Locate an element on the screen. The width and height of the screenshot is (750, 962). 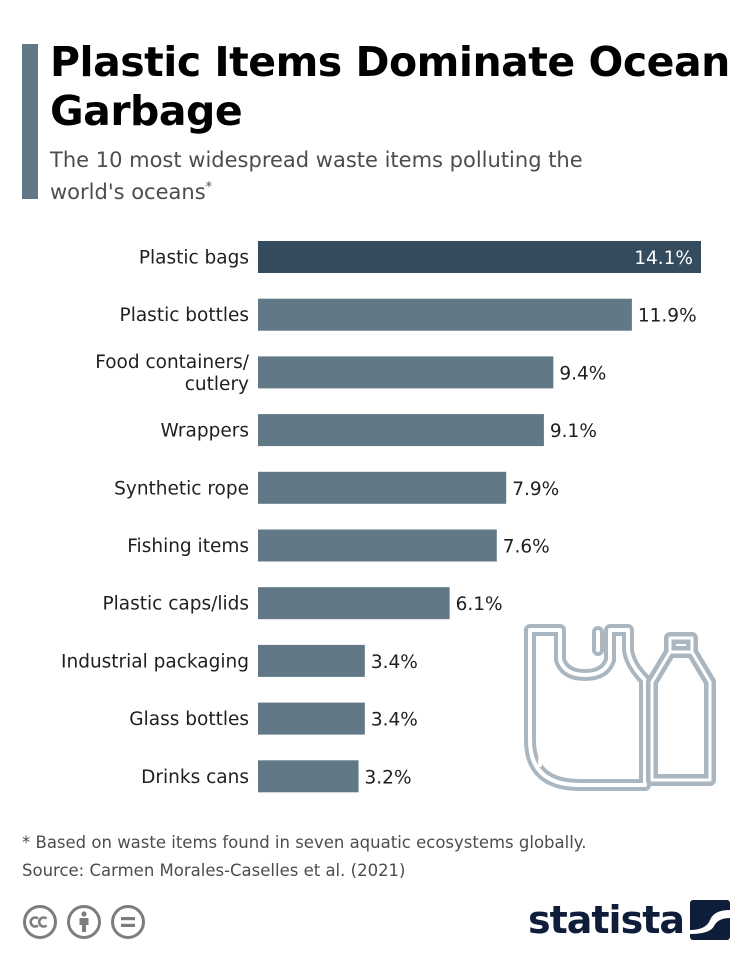
category-label: Fishing items is located at coordinates (188, 546).